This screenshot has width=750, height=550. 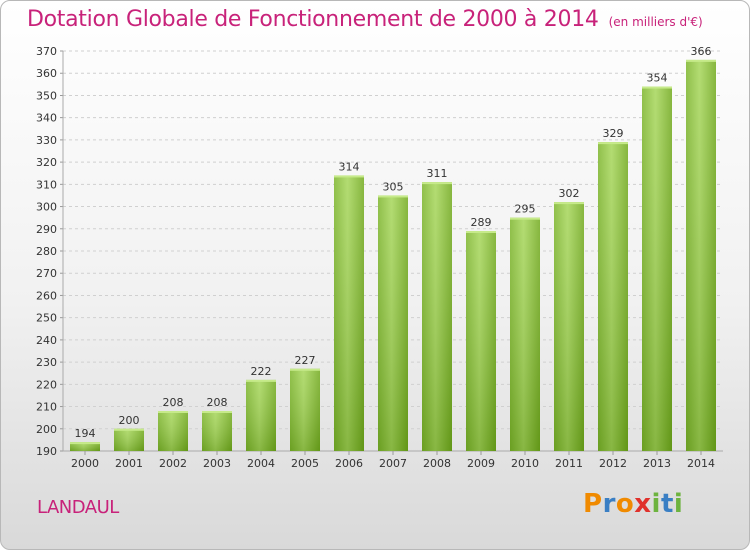 What do you see at coordinates (217, 463) in the screenshot?
I see `x-tick-label: 2003` at bounding box center [217, 463].